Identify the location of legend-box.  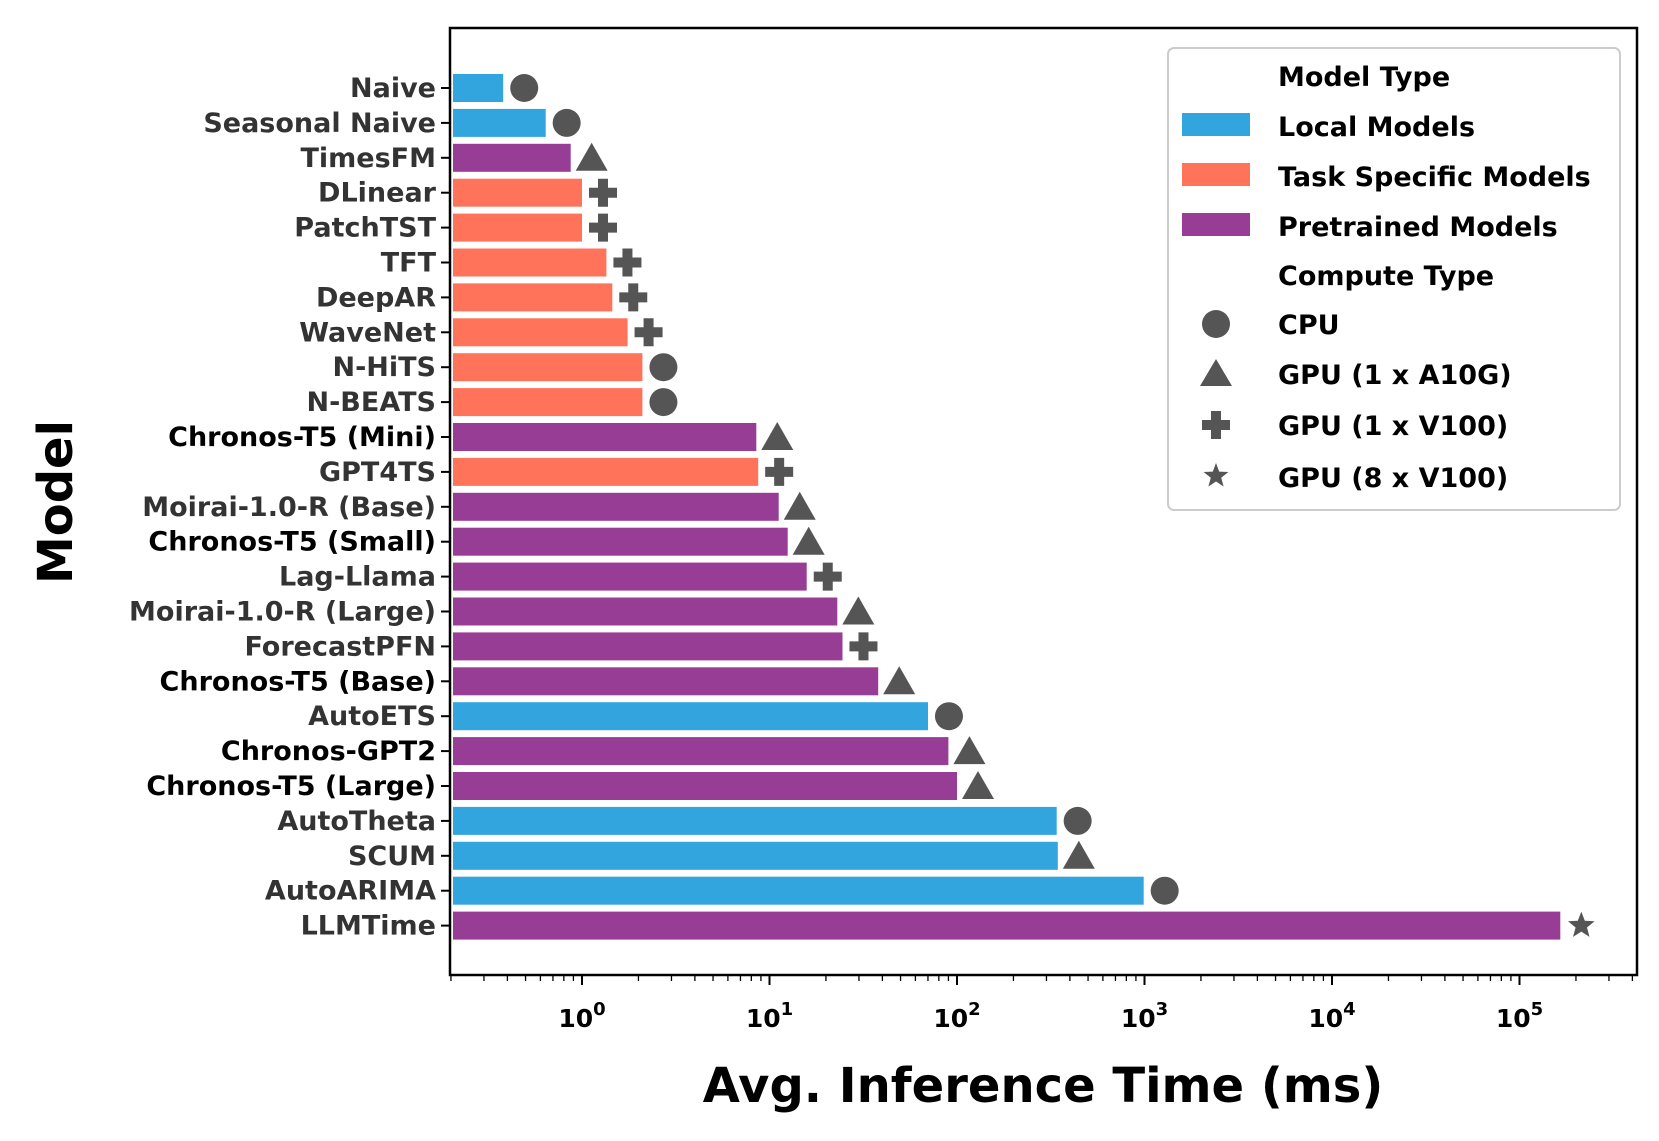
(1394, 279).